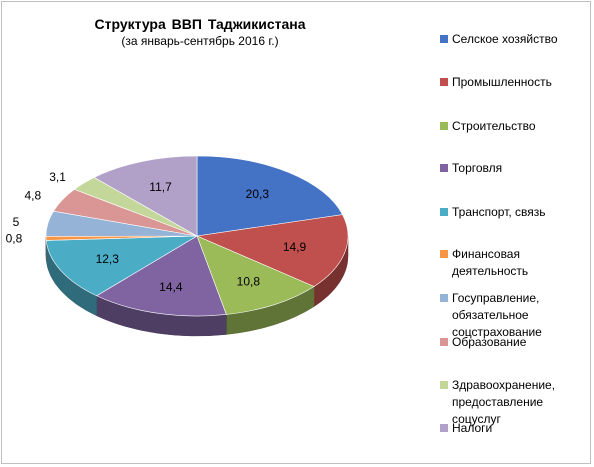 Image resolution: width=594 pixels, height=467 pixels. I want to click on legend-label: Селское хозяйство, so click(505, 39).